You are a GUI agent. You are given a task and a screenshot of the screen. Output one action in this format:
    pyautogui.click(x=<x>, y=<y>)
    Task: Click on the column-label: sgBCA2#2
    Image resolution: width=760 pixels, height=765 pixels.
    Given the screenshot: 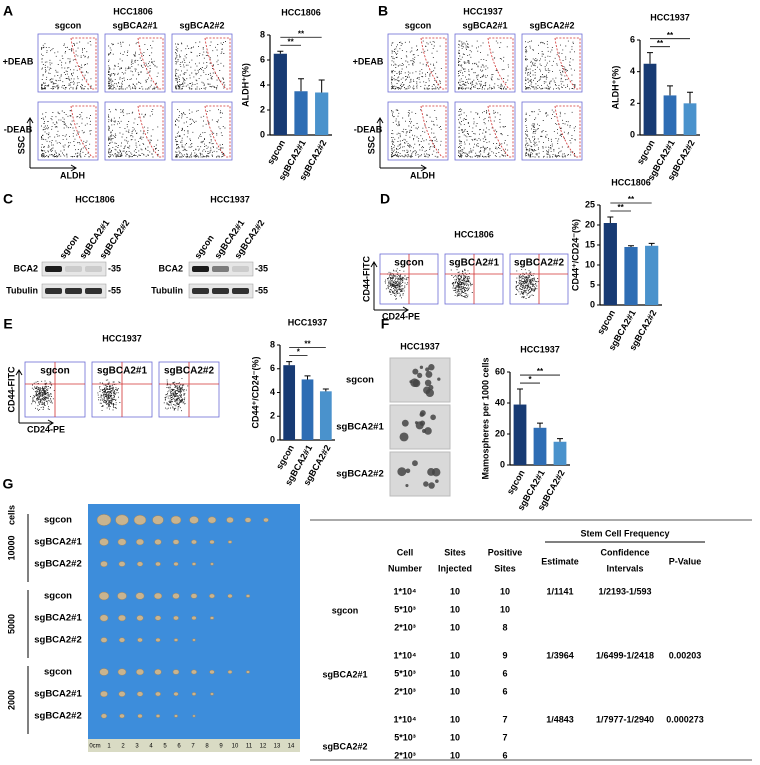 What is the action you would take?
    pyautogui.click(x=539, y=263)
    